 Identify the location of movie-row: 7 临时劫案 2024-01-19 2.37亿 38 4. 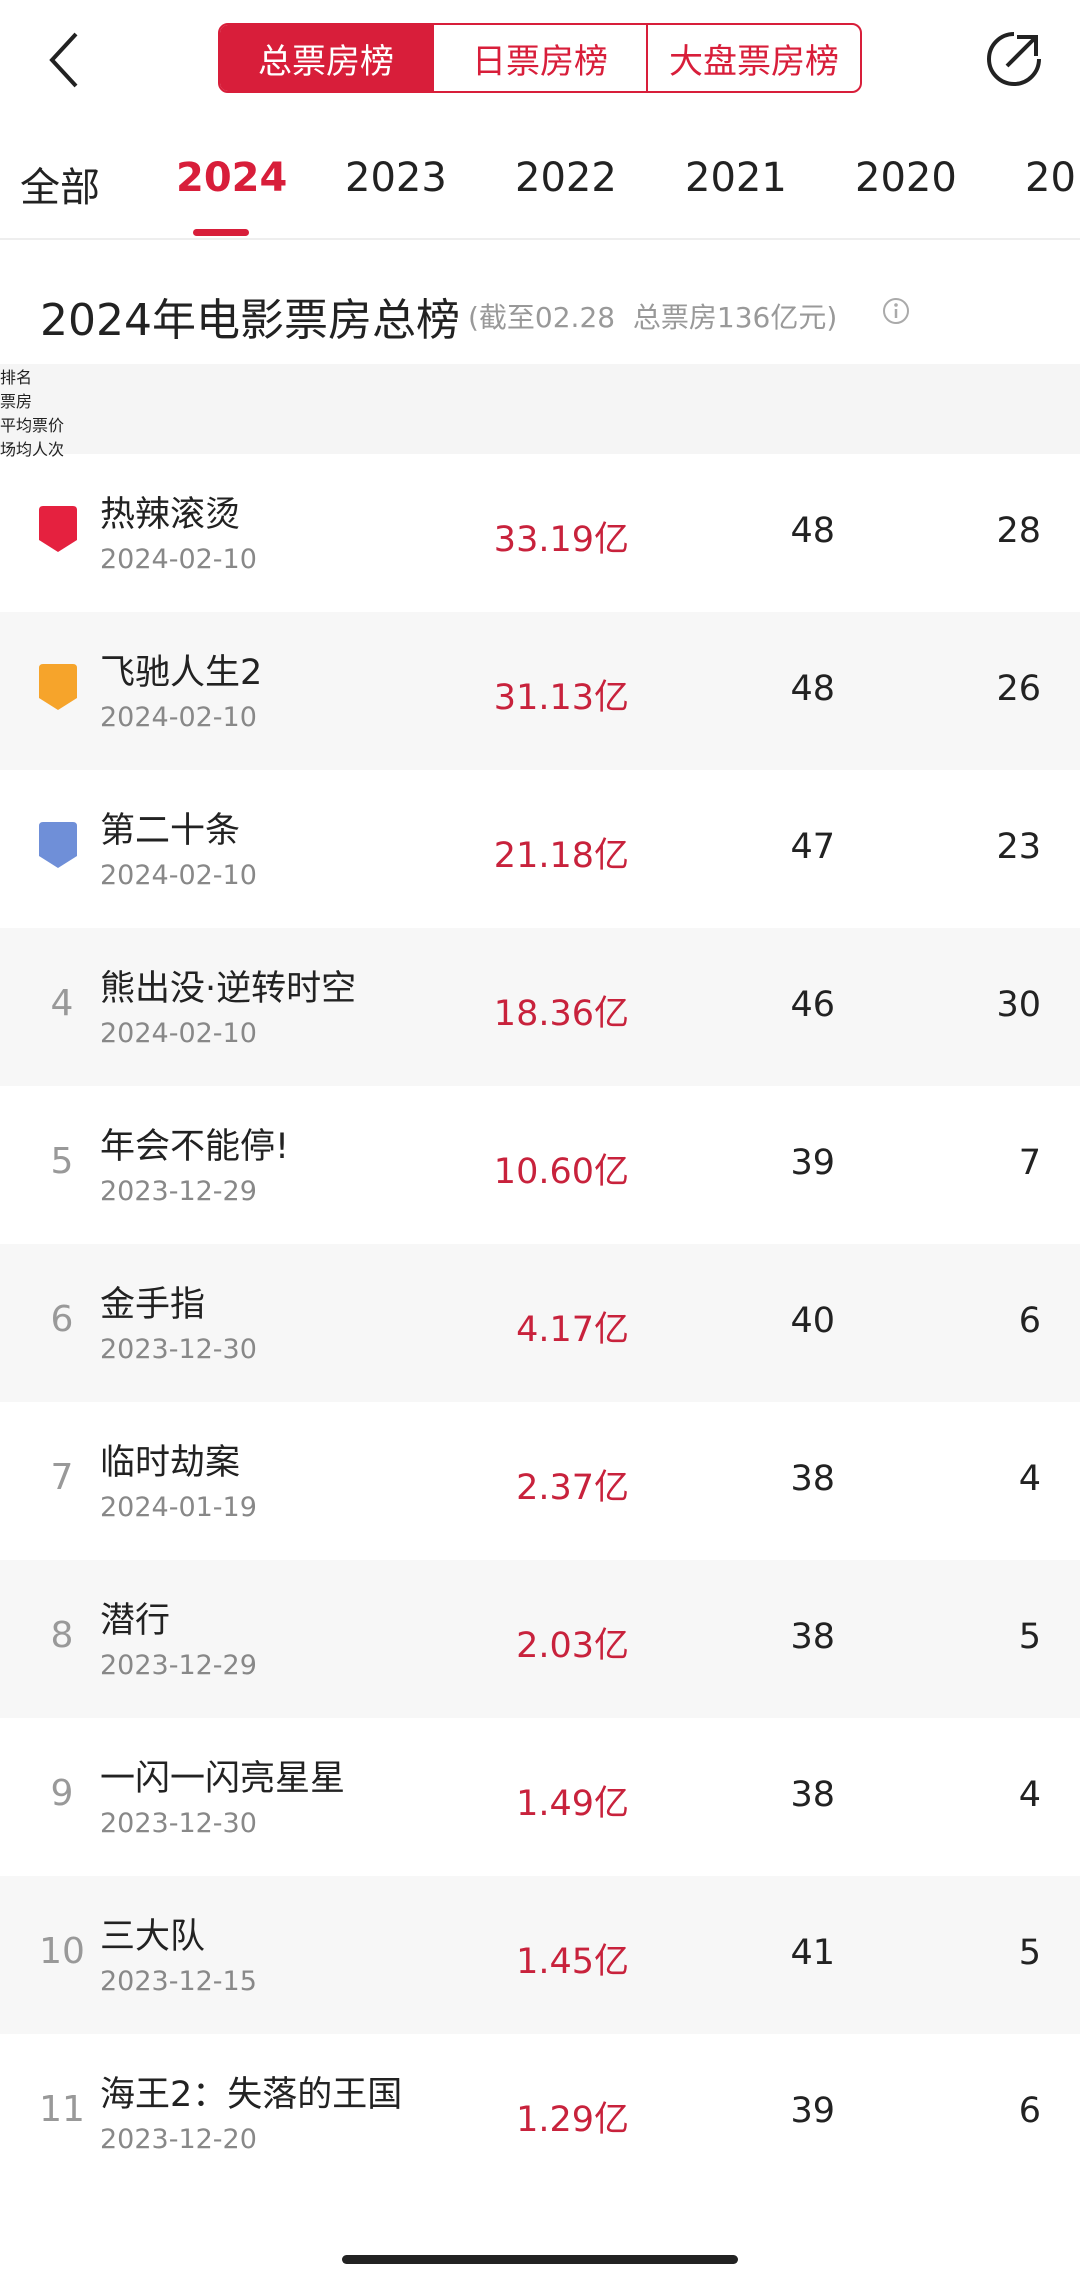
(540, 1481).